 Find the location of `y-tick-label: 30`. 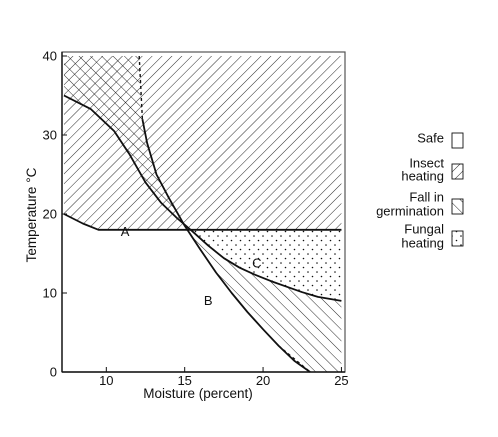

y-tick-label: 30 is located at coordinates (50, 135).